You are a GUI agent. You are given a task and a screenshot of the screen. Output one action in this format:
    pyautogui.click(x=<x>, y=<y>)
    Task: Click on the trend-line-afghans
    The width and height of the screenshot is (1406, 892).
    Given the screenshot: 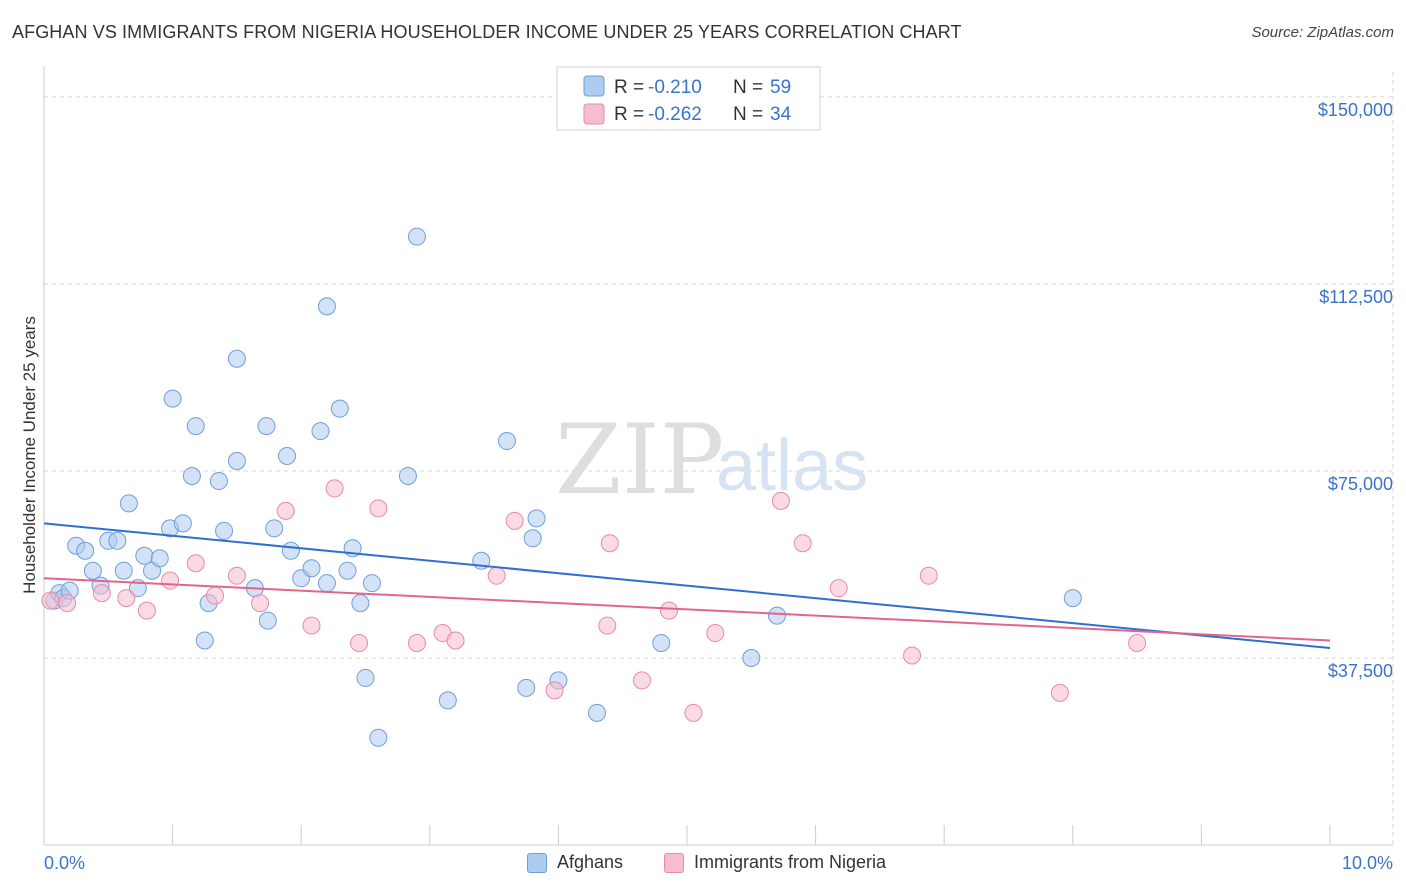 What is the action you would take?
    pyautogui.click(x=687, y=586)
    